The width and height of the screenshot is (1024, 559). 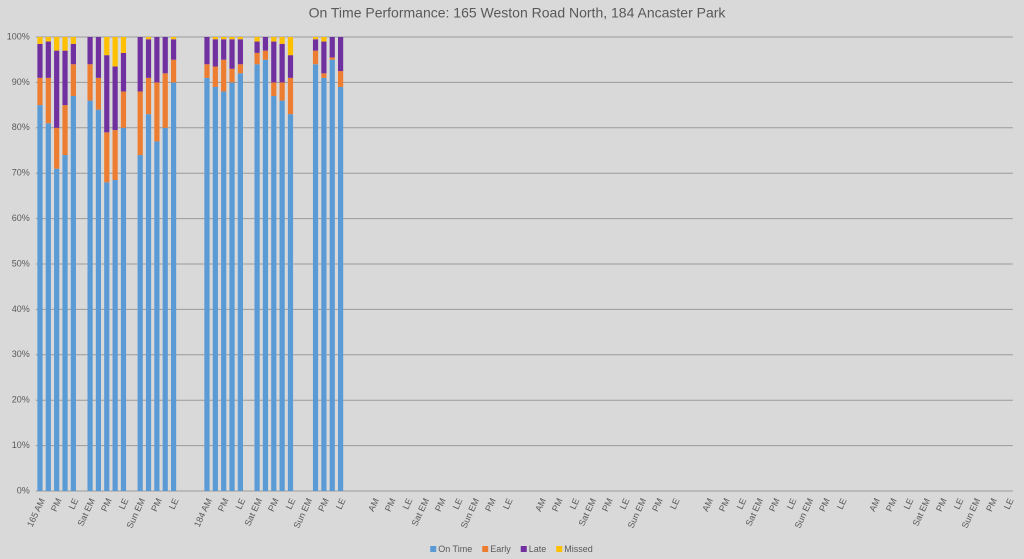 What do you see at coordinates (23, 490) in the screenshot?
I see `y-tick-label: 0%` at bounding box center [23, 490].